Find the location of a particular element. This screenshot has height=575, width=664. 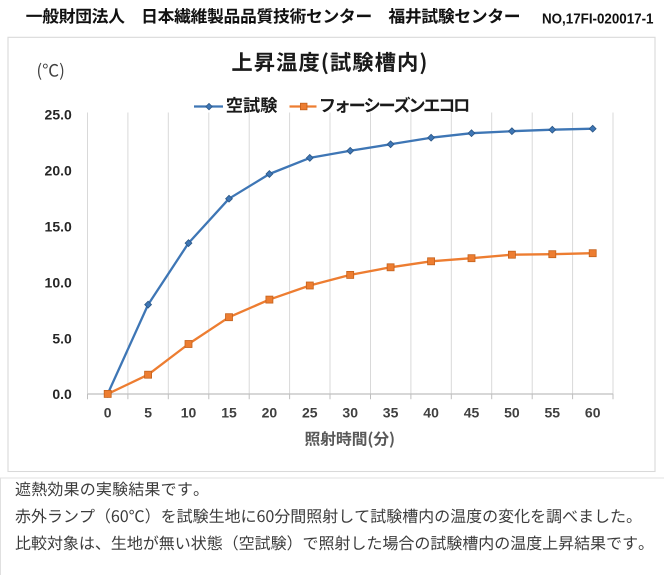

svg-text: 30 is located at coordinates (350, 413).